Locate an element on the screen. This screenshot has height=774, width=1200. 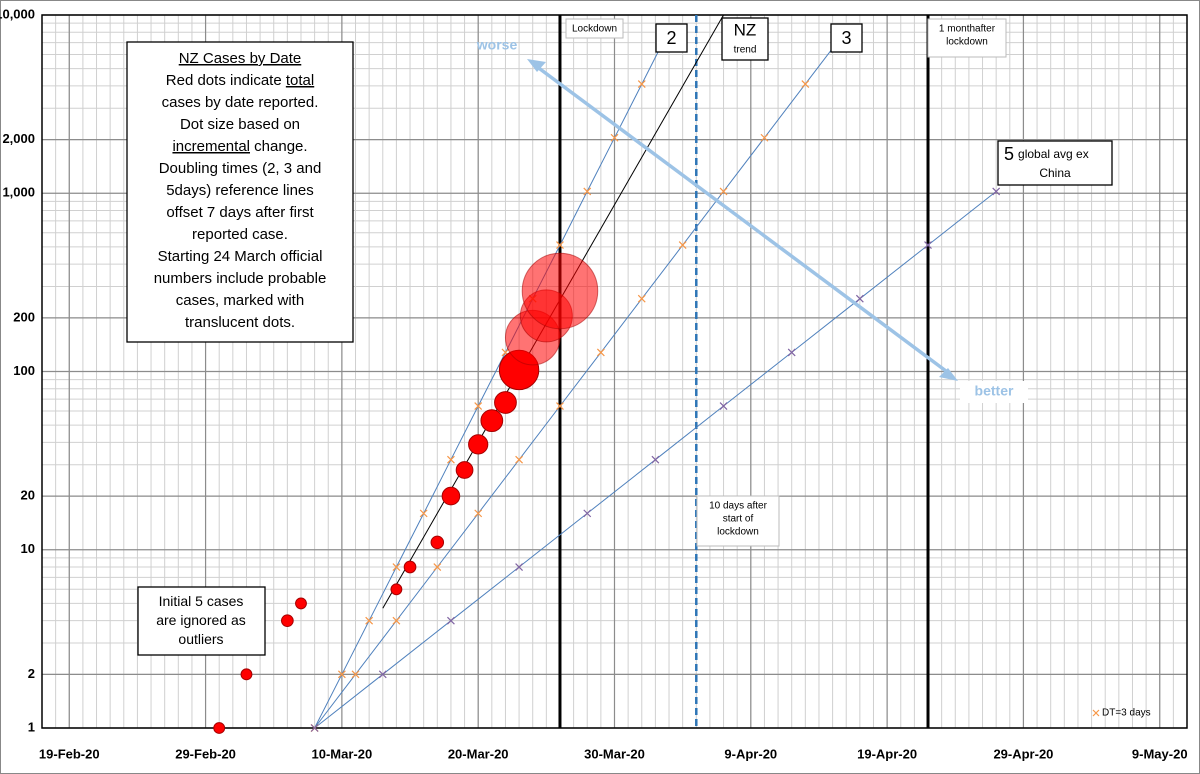
note-line: 5days) reference lines is located at coordinates (240, 190).